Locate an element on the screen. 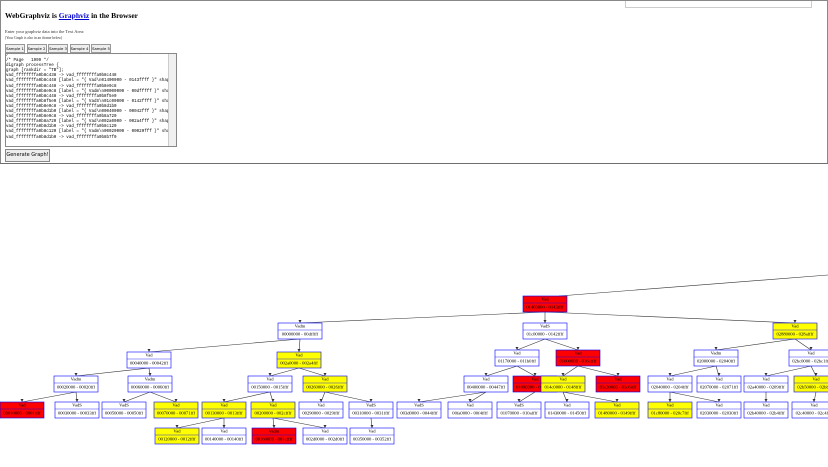  graph-node: Vad 00260000 - 0026ffff is located at coordinates (325, 384).